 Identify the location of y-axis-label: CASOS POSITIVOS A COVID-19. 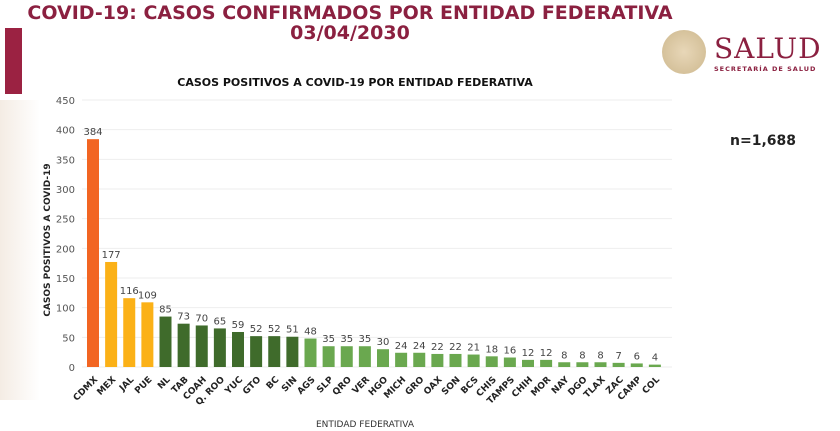
(48, 239).